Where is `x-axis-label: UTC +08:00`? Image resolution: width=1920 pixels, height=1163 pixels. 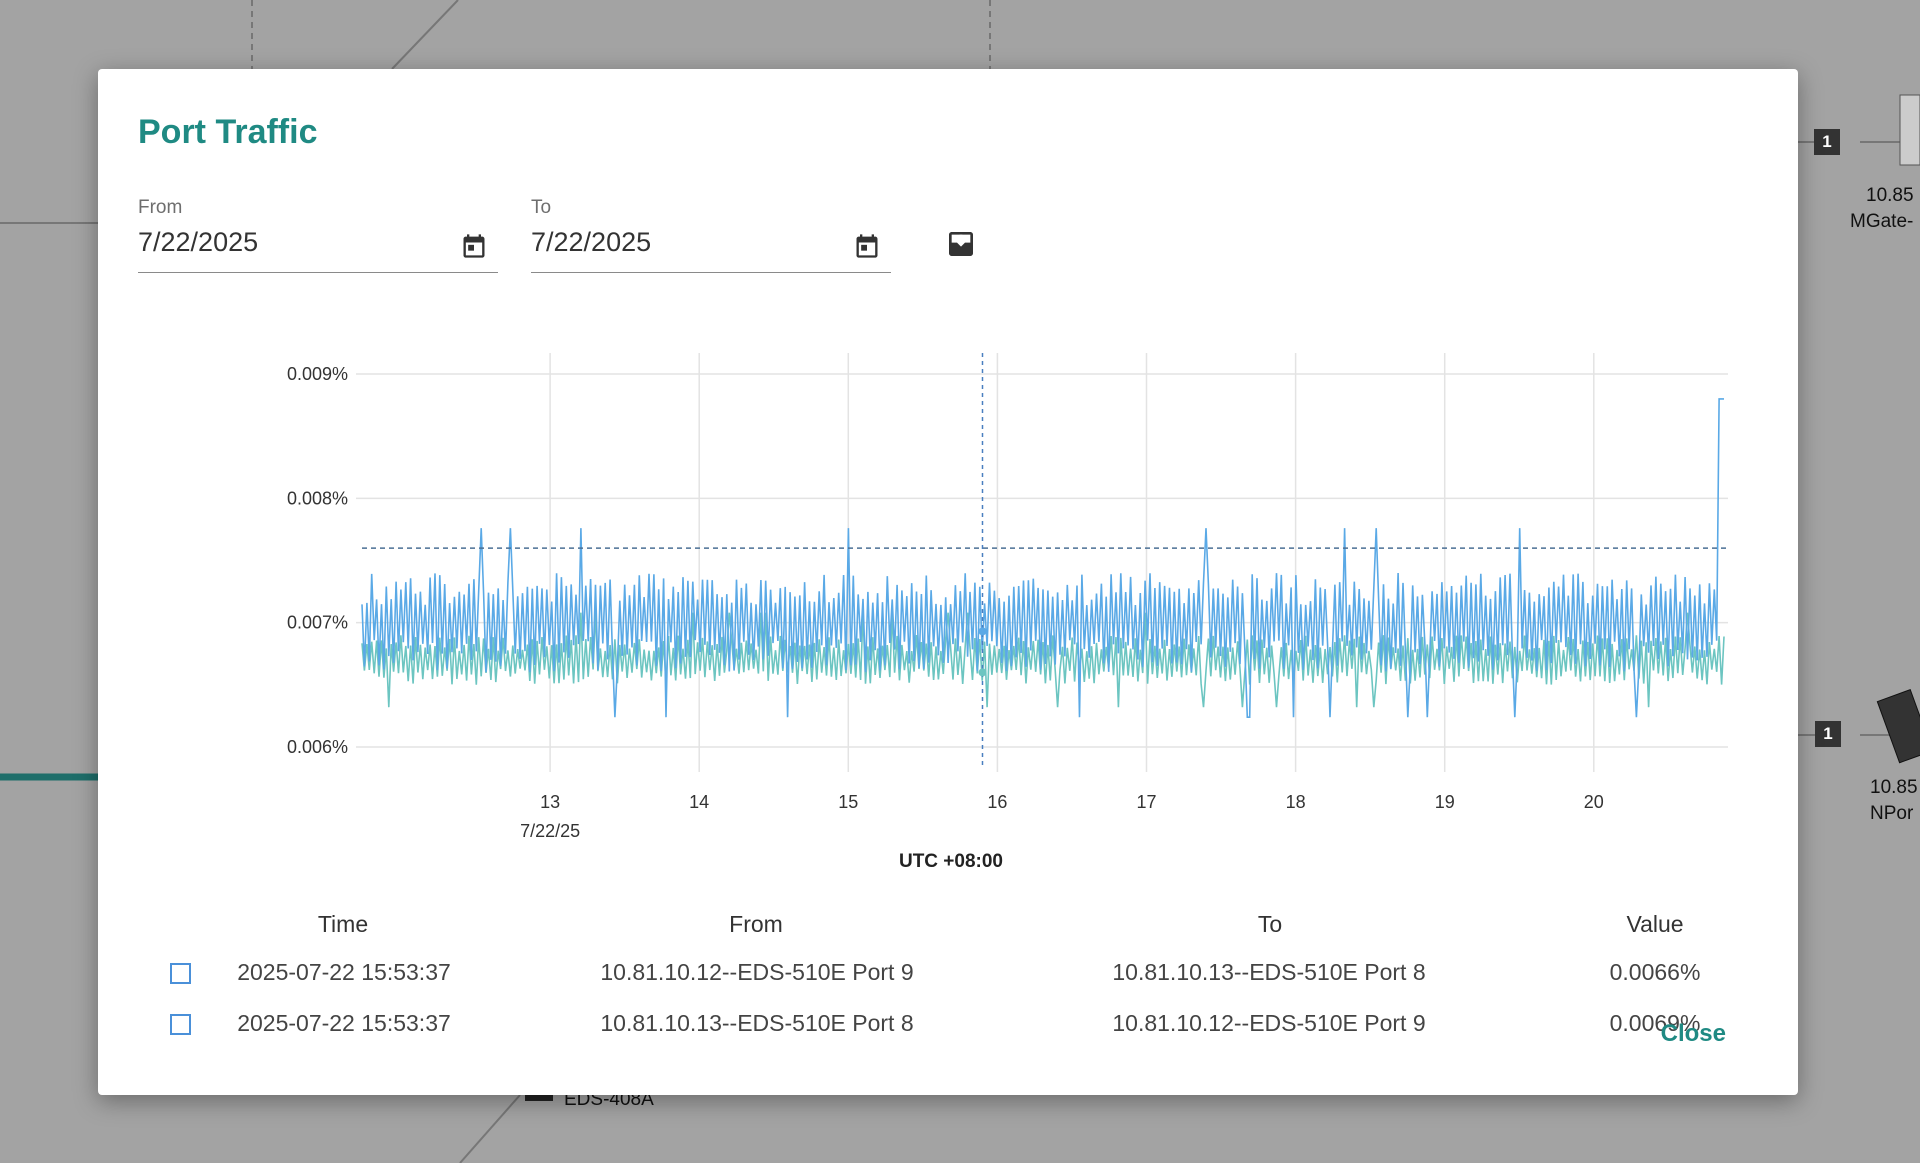 x-axis-label: UTC +08:00 is located at coordinates (951, 861).